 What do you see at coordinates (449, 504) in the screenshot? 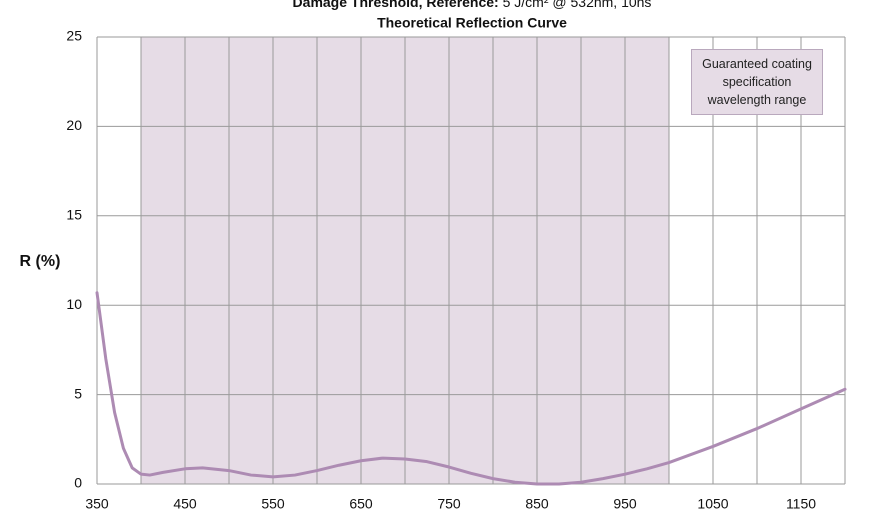
I see `x-tick-label: 750` at bounding box center [449, 504].